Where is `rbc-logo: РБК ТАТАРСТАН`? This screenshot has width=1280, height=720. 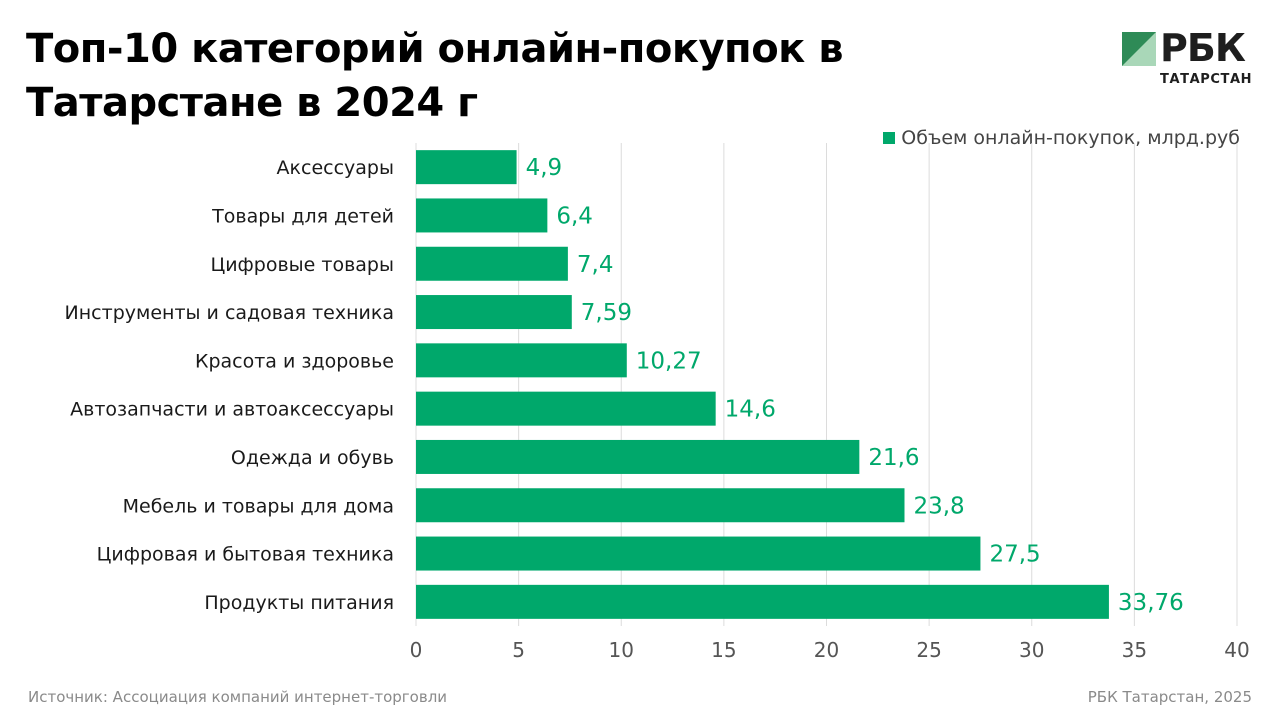
rbc-logo: РБК ТАТАРСТАН is located at coordinates (1187, 59).